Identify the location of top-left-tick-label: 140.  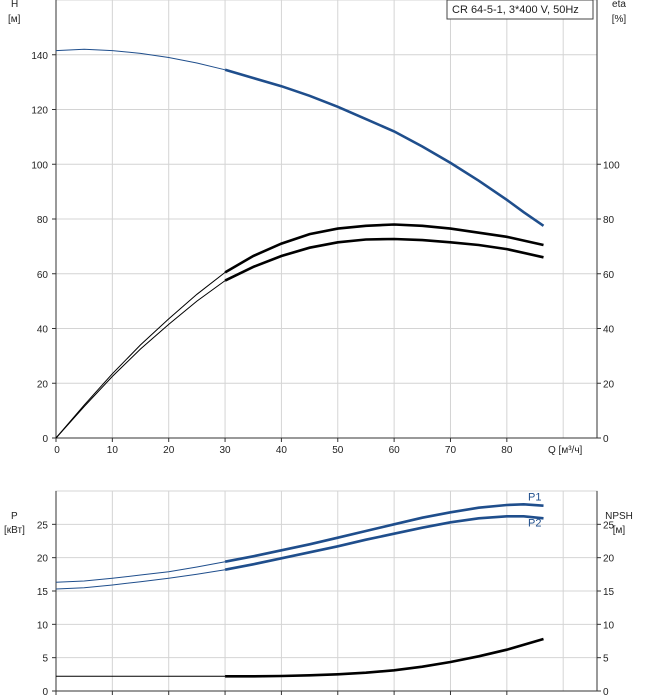
(39, 56).